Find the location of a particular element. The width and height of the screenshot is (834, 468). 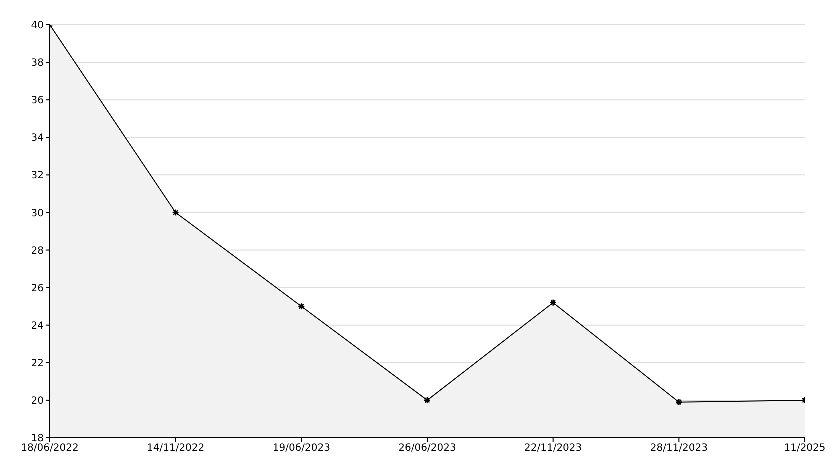

y-tick-label: 38 is located at coordinates (37, 64).